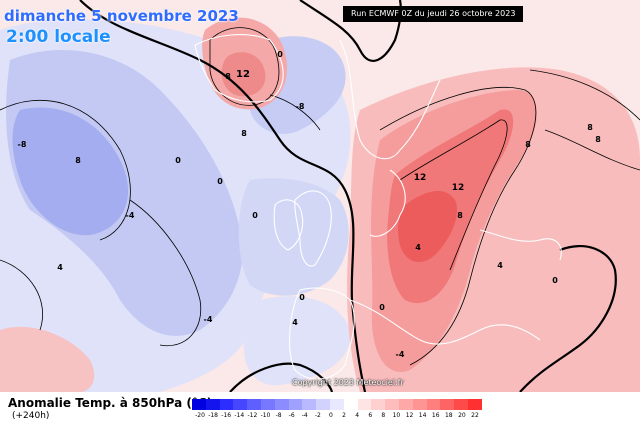 This screenshot has width=640, height=427. I want to click on cold-anomaly-area-atlantic-deep, so click(70, 171).